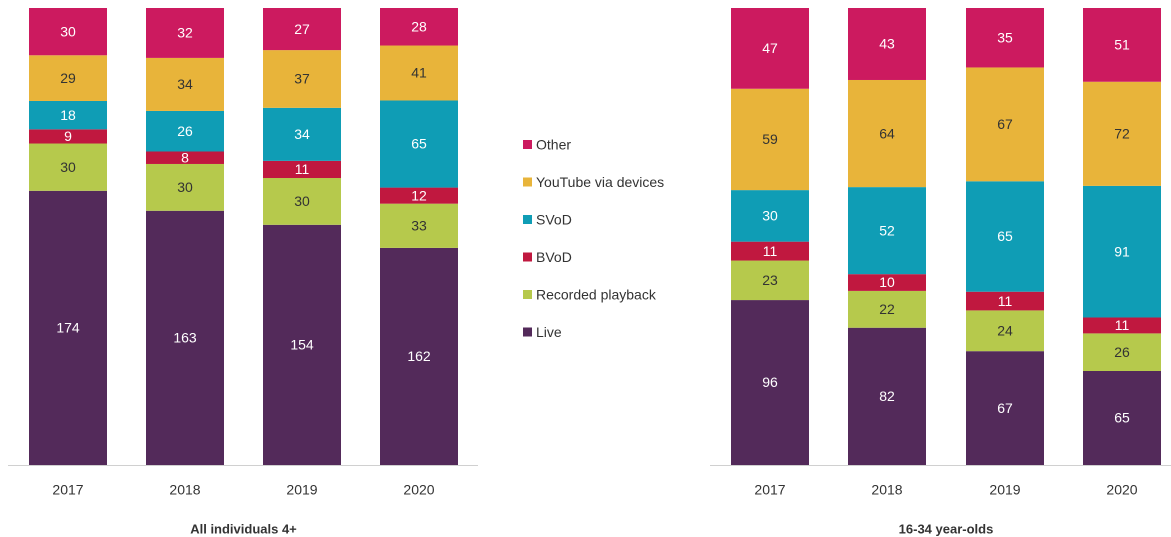  I want to click on data-label: 47, so click(770, 48).